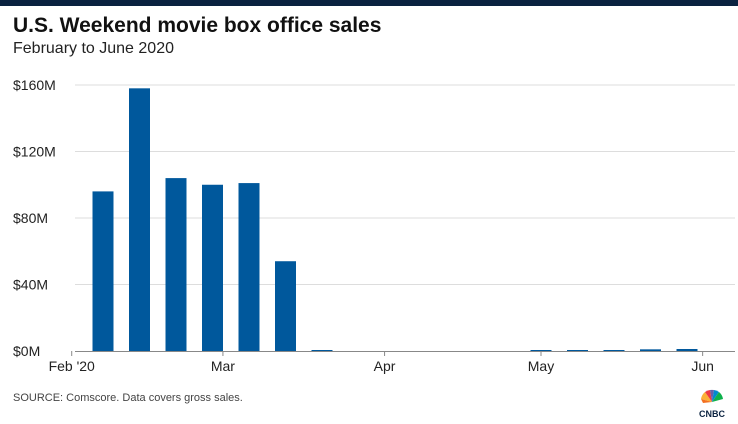 The image size is (738, 424). Describe the element at coordinates (34, 85) in the screenshot. I see `y-tick-label: $160M` at that location.